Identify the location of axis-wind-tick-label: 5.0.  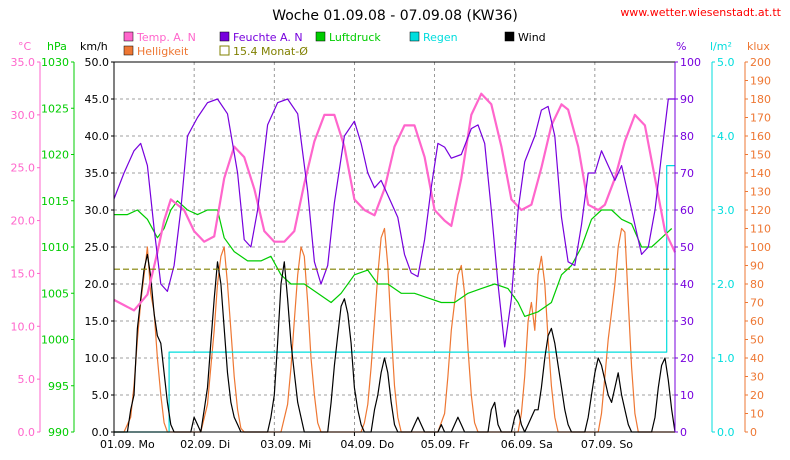
(101, 395).